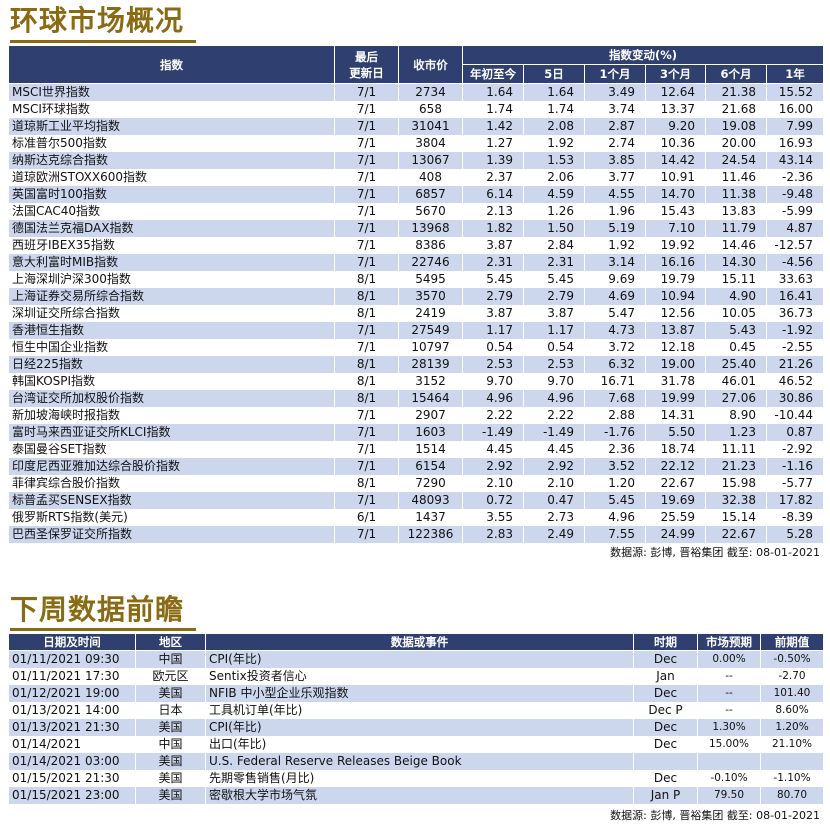 The image size is (830, 828). What do you see at coordinates (675, 74) in the screenshot?
I see `header-period: 3个月` at bounding box center [675, 74].